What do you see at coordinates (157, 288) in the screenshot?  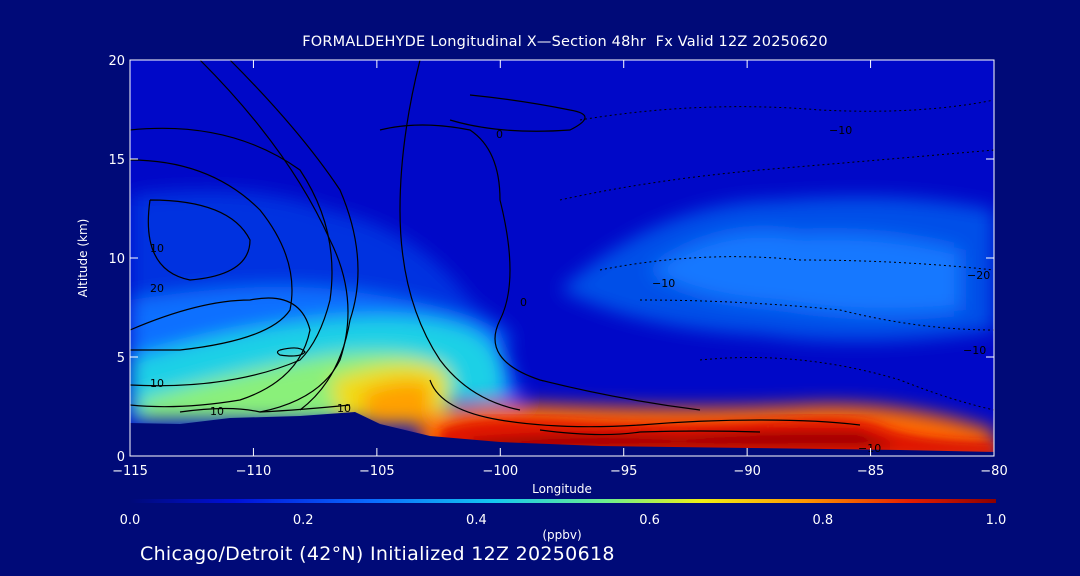 I see `contour-label: 20` at bounding box center [157, 288].